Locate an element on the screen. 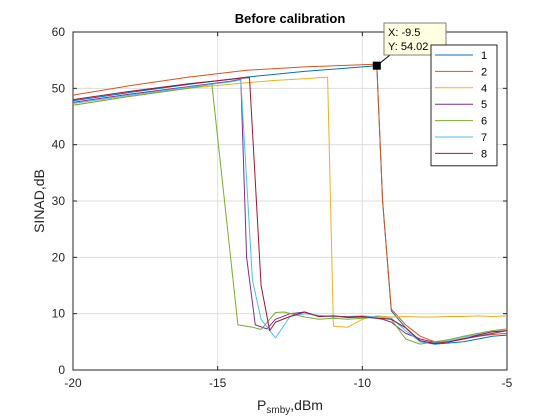 The width and height of the screenshot is (560, 420). y-tick-label: 20 is located at coordinates (59, 257).